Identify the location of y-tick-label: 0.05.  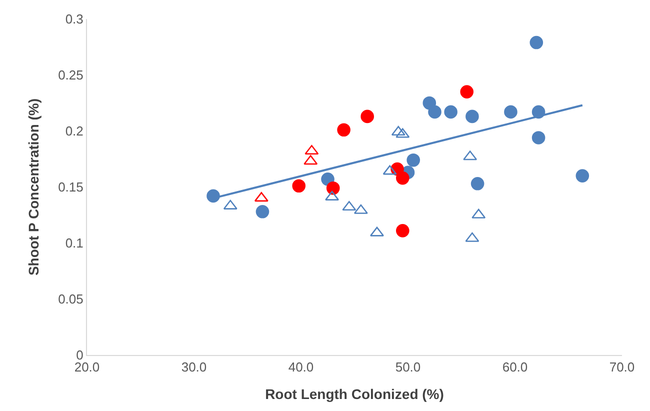
(71, 299).